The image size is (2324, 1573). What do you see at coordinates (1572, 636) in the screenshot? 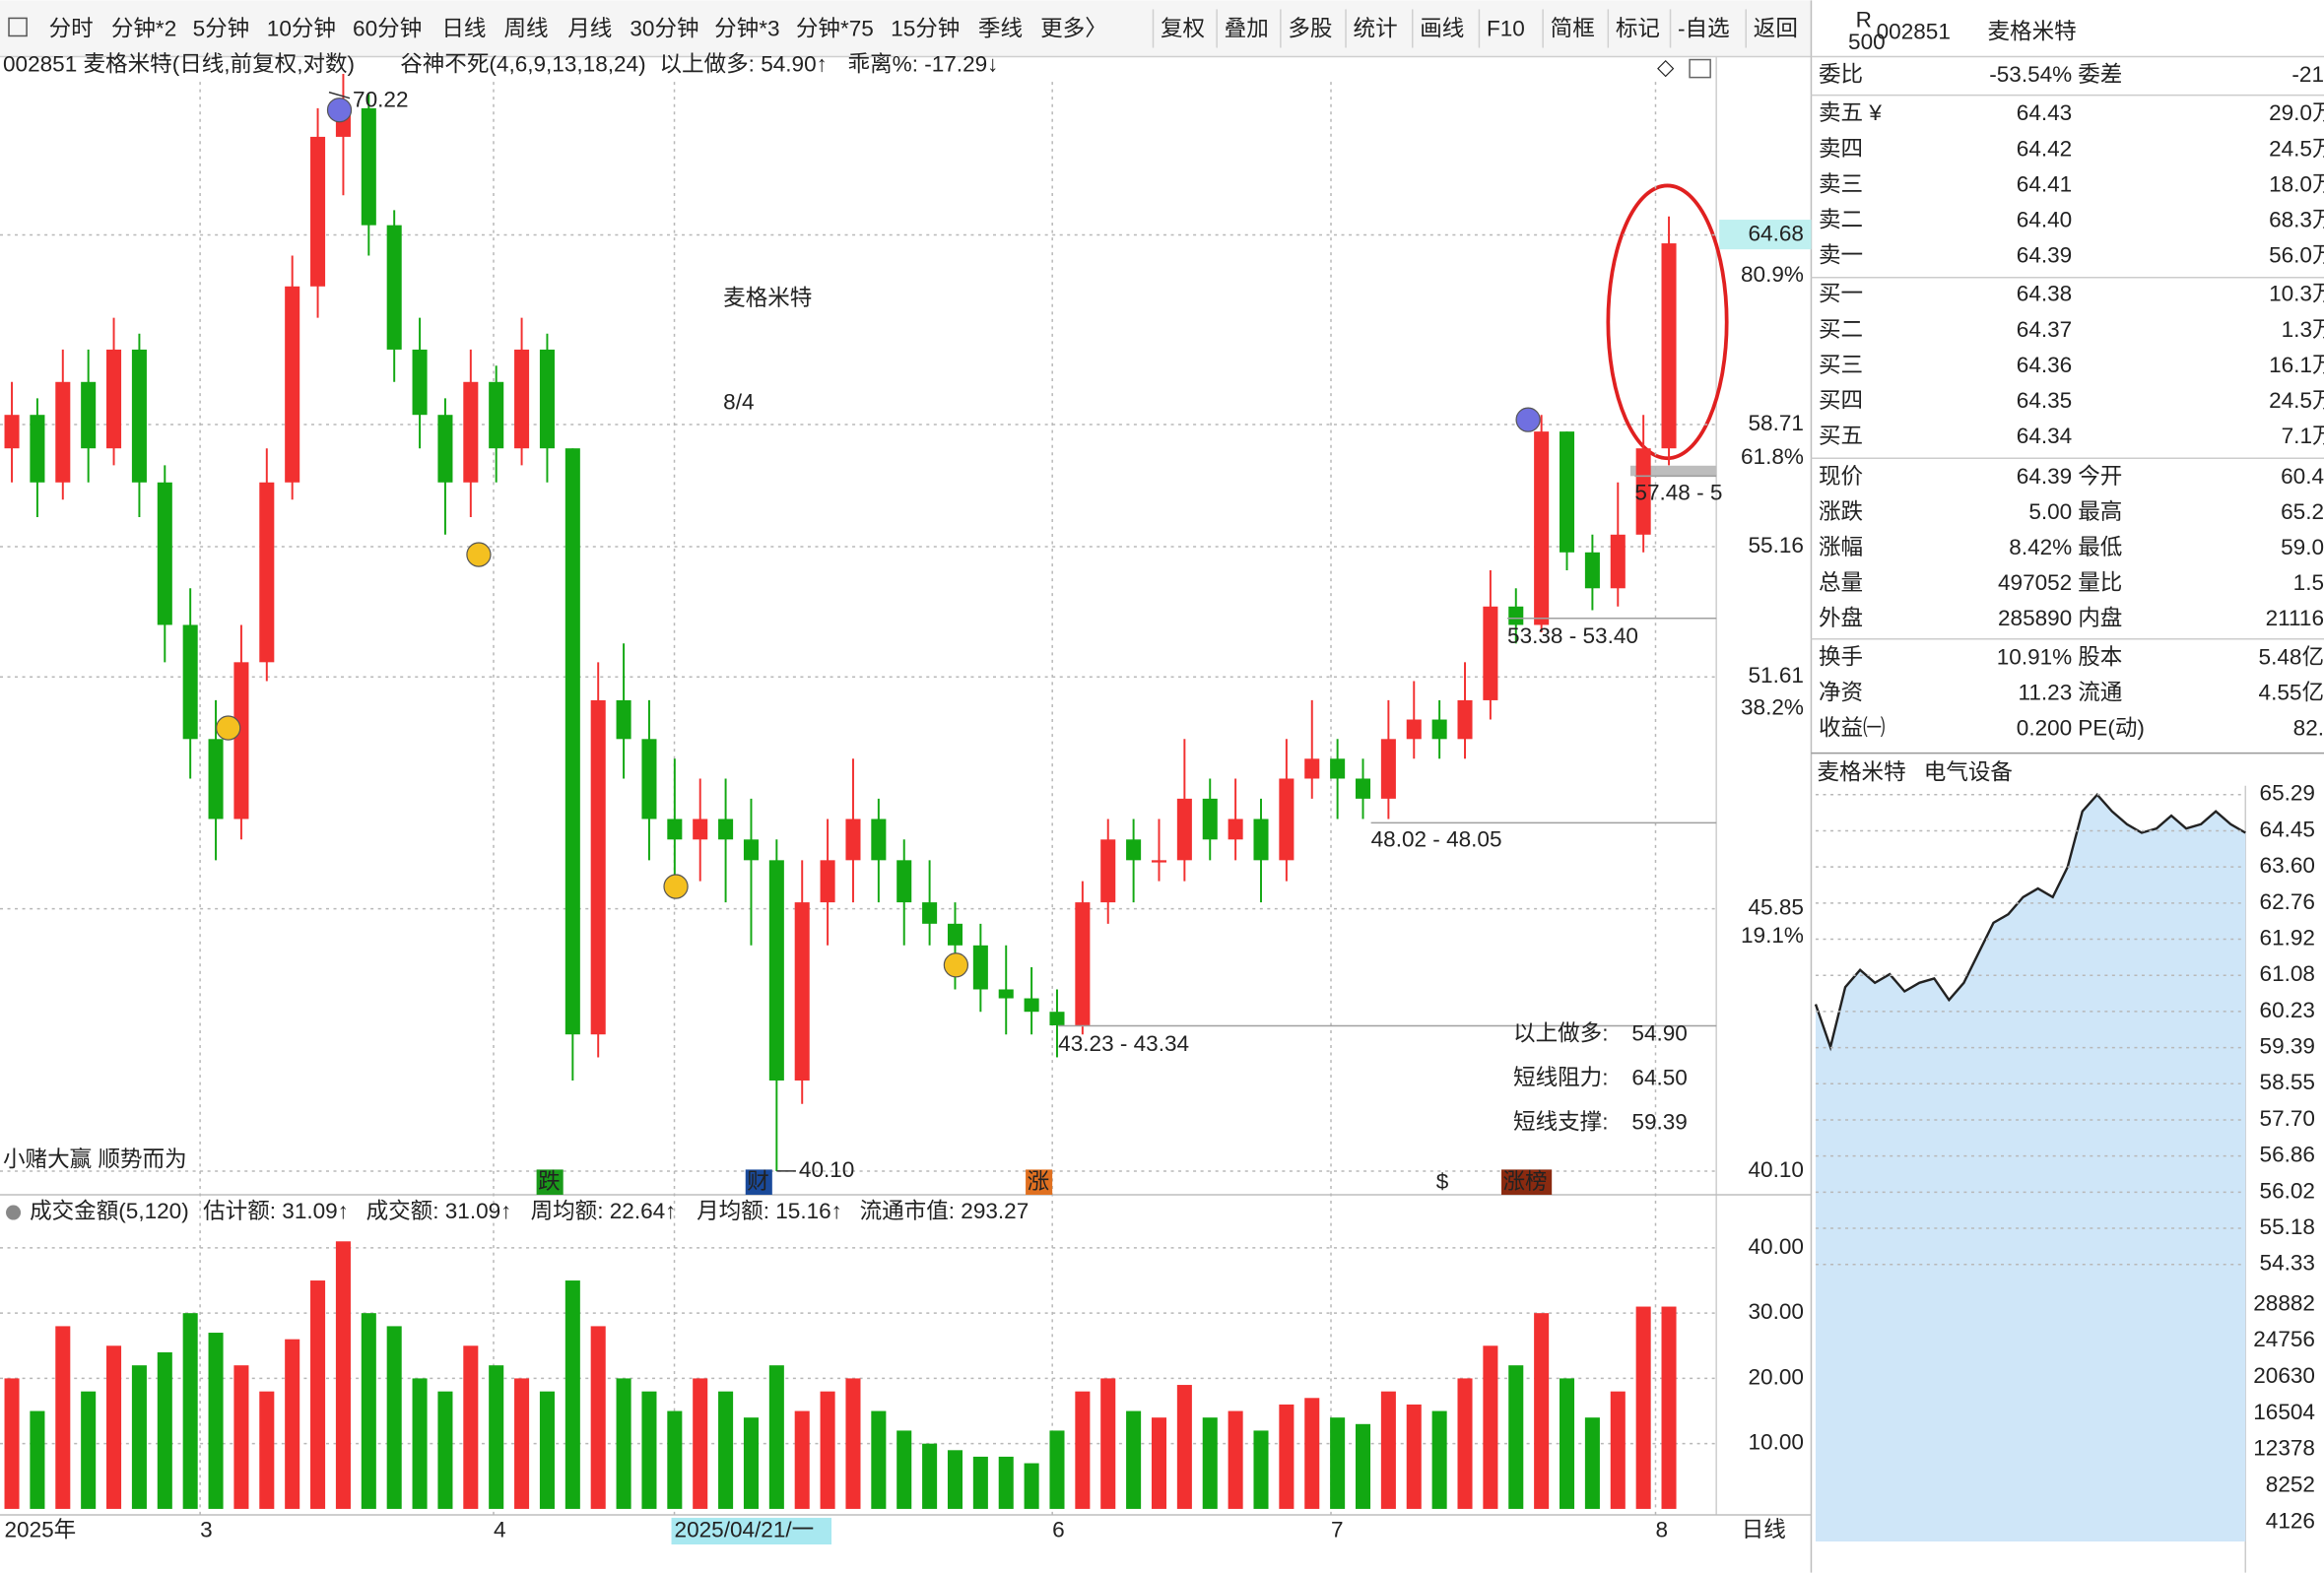
I see `level-label: 53.38 - 53.40` at bounding box center [1572, 636].